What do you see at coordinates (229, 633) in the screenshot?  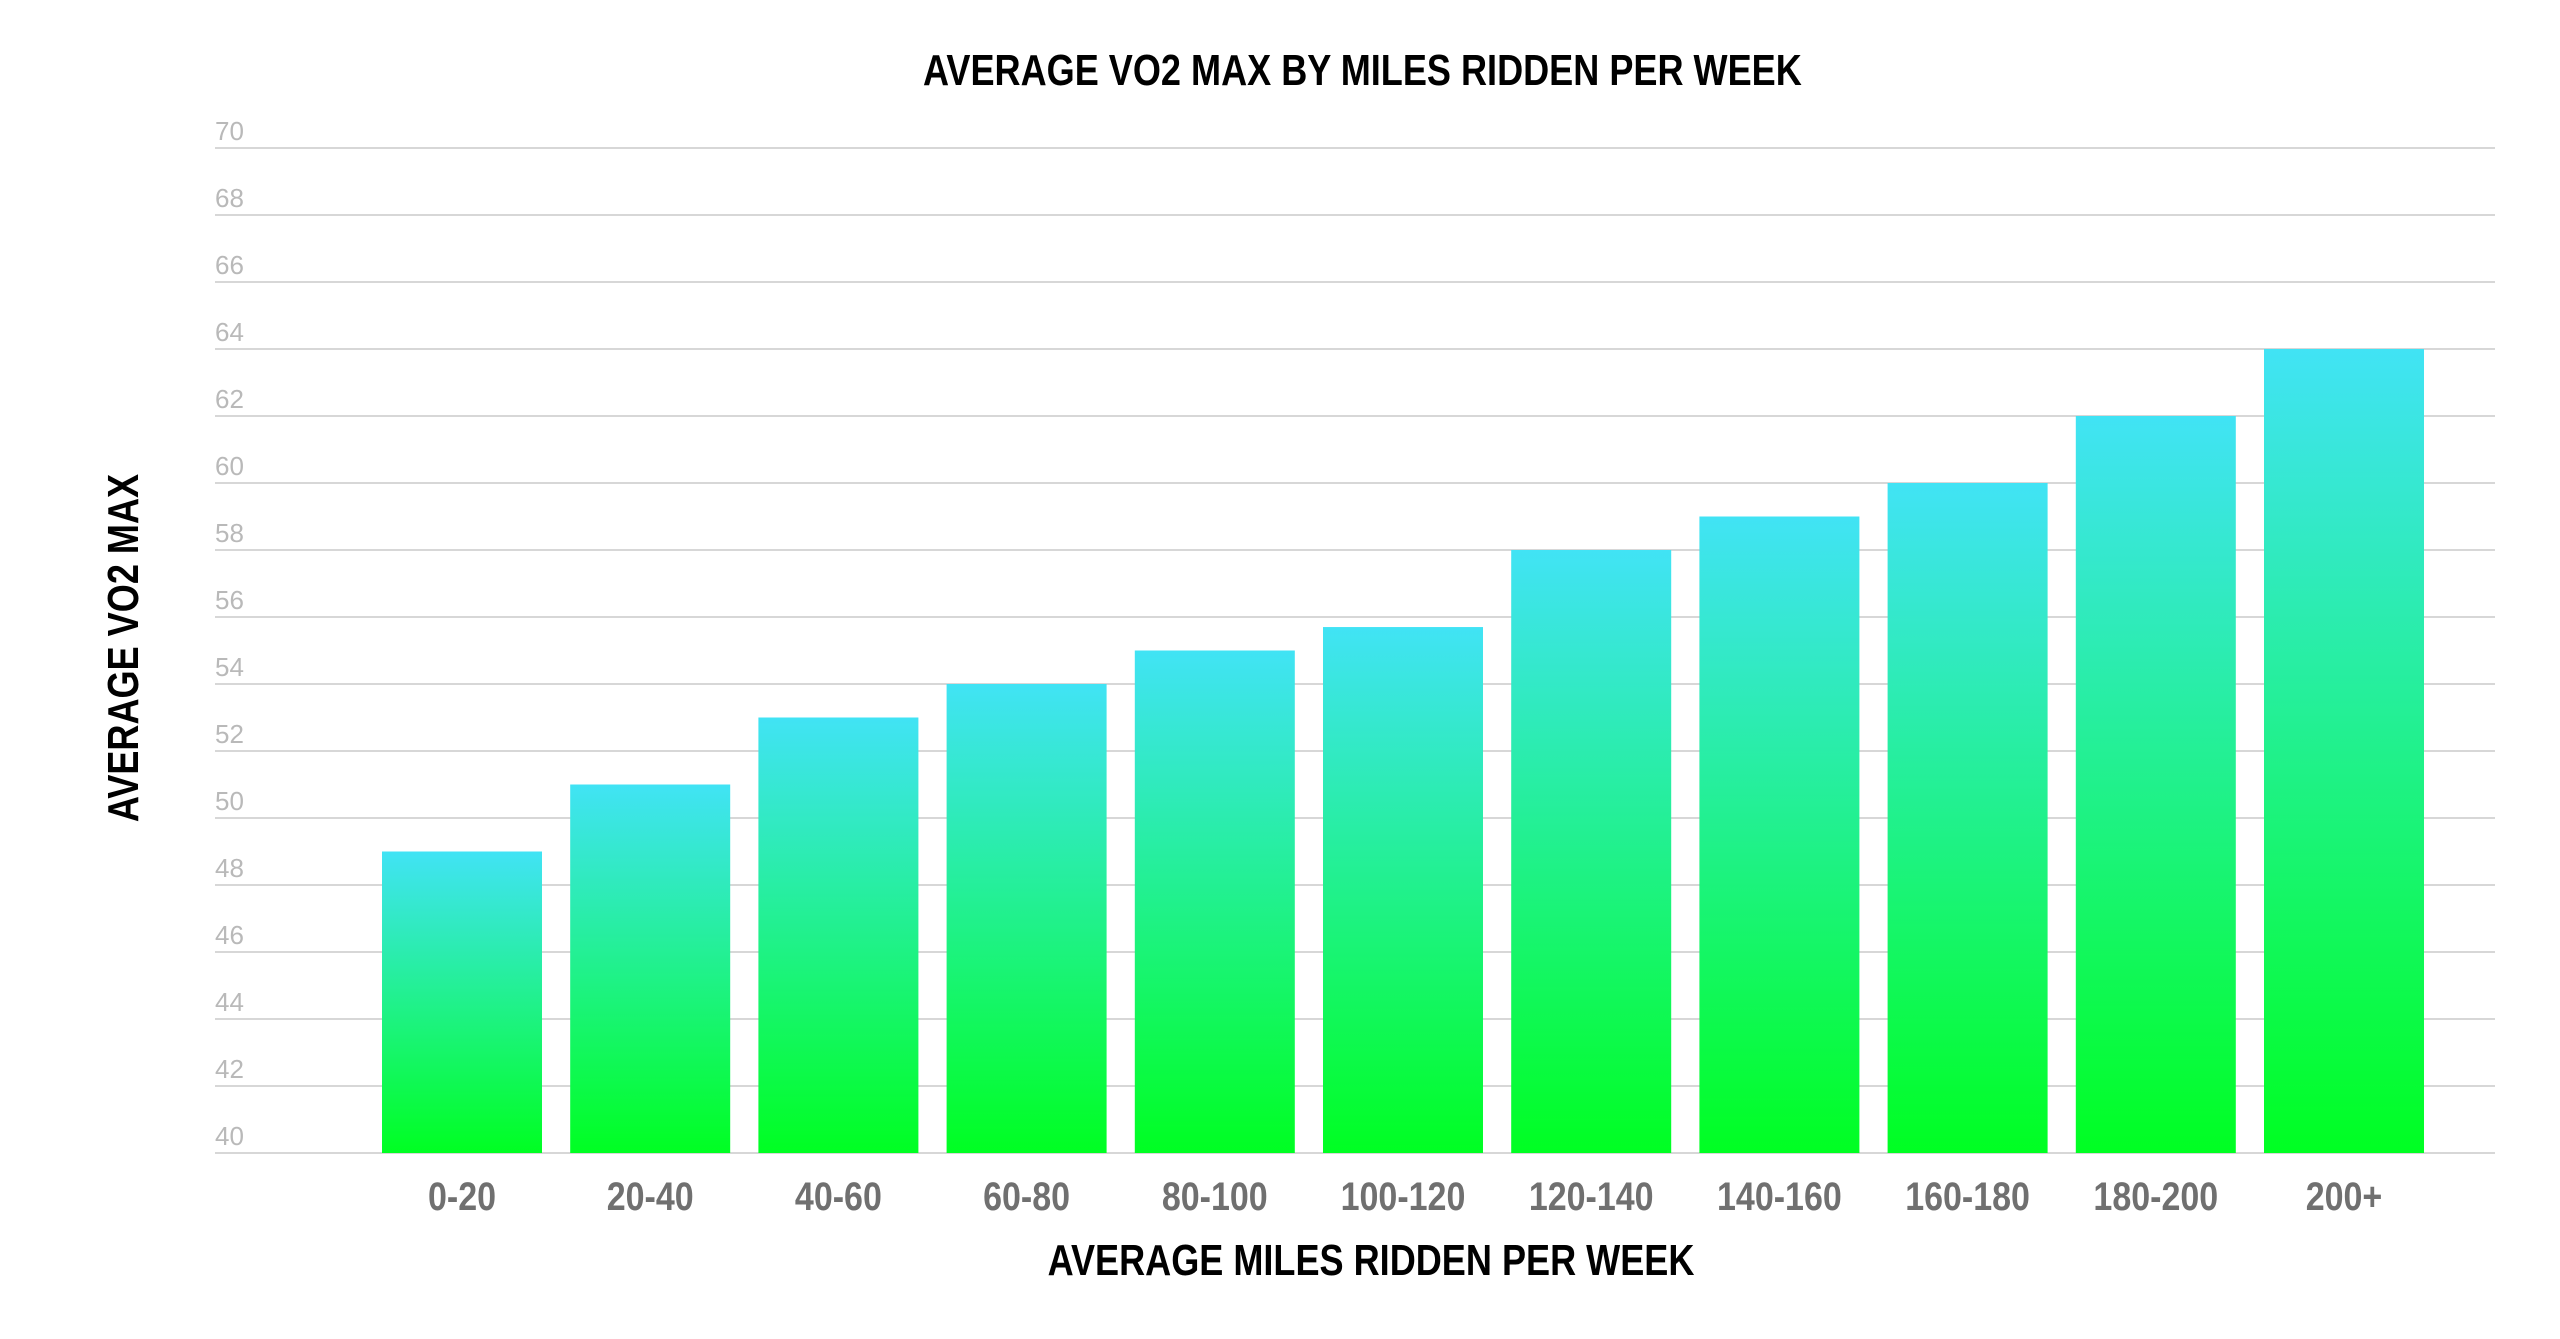 I see `y-tick-labels: 40 42 44 46 48 50 52 54 56 58 60 62 64 66 68 70` at bounding box center [229, 633].